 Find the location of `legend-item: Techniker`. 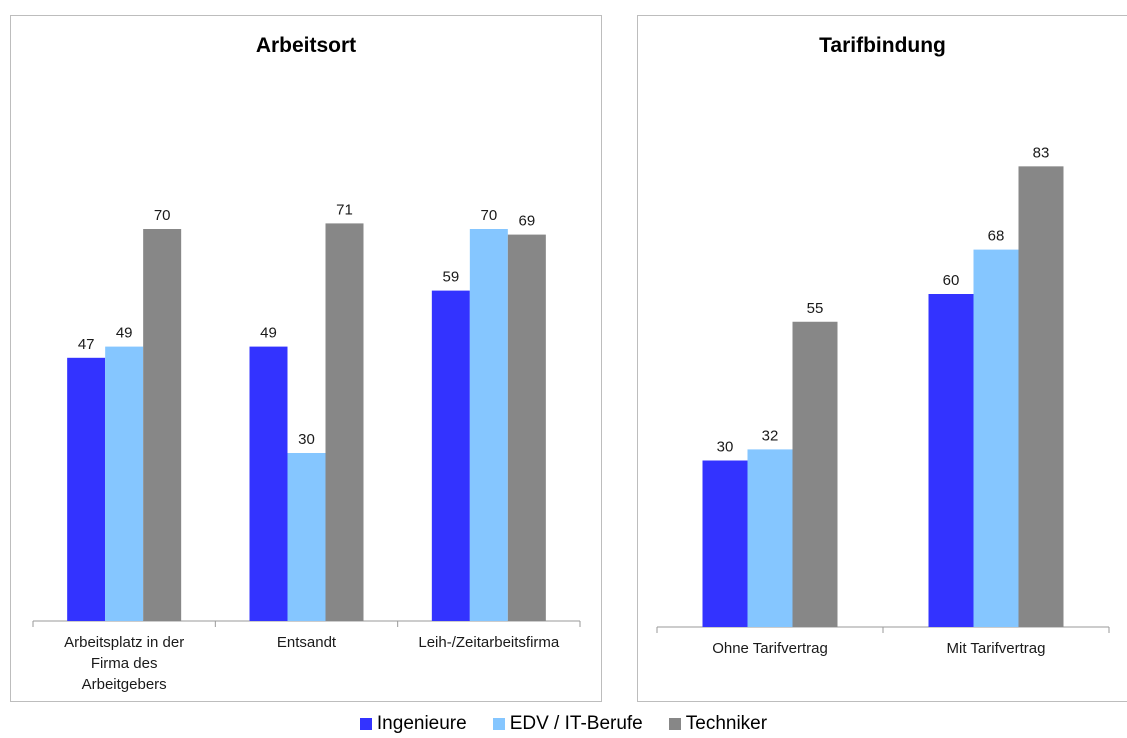

legend-item: Techniker is located at coordinates (718, 724).